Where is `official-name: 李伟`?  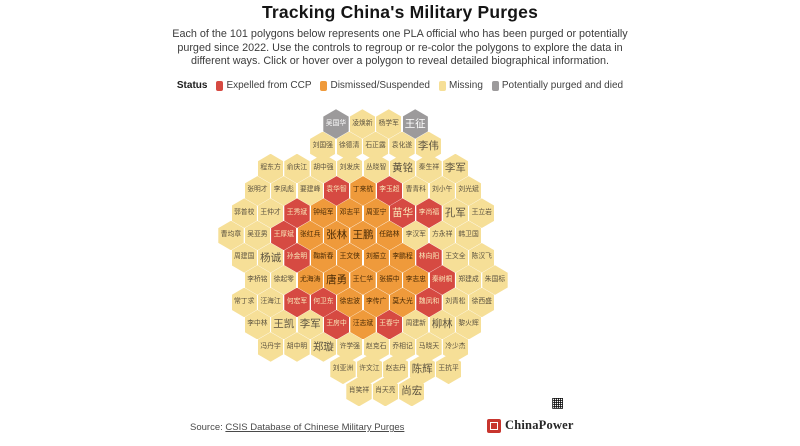
official-name: 李伟 is located at coordinates (428, 146).